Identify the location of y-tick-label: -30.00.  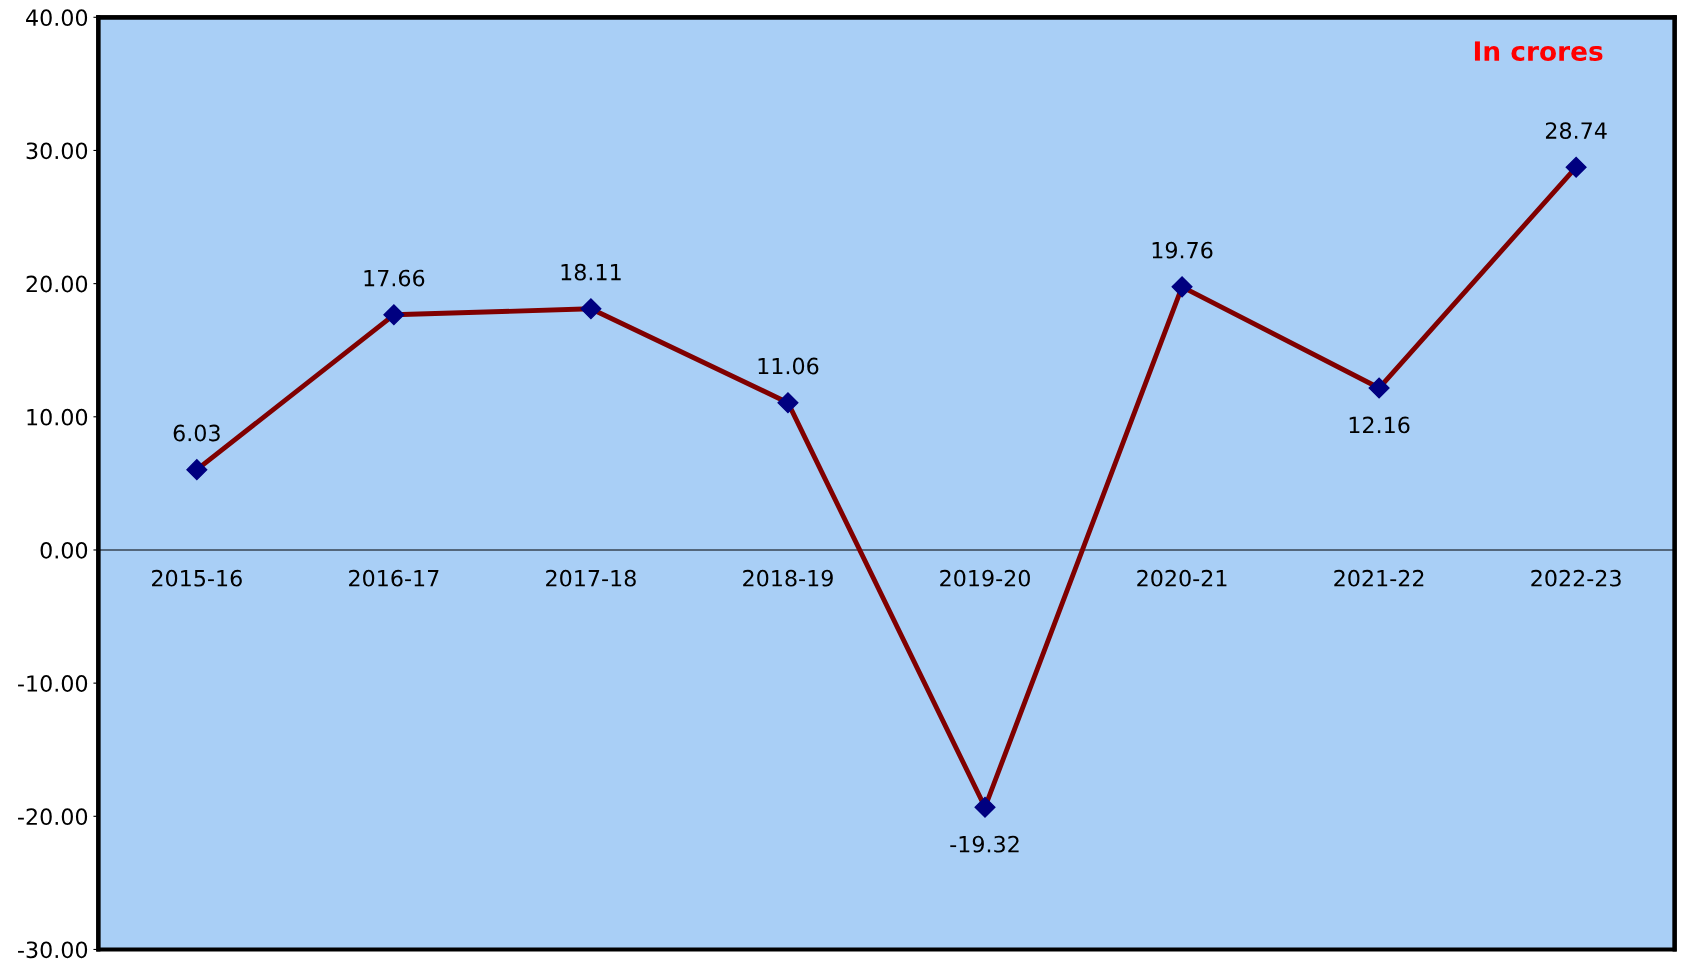
(53, 950).